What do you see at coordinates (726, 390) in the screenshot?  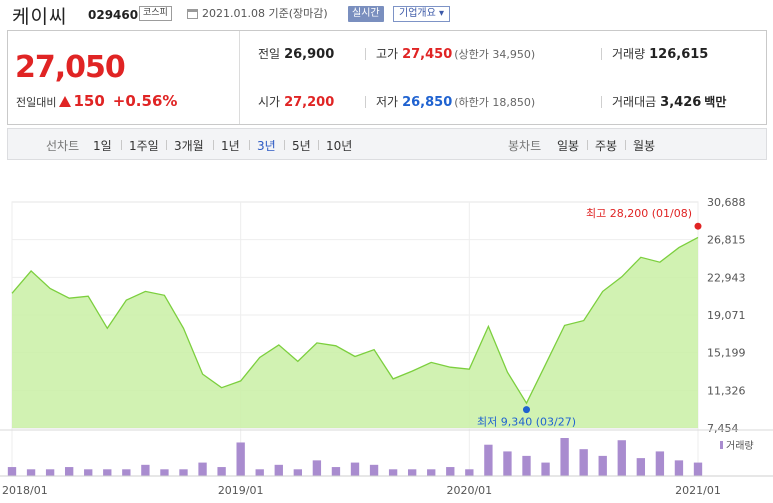 I see `y-tick-label: 11,326` at bounding box center [726, 390].